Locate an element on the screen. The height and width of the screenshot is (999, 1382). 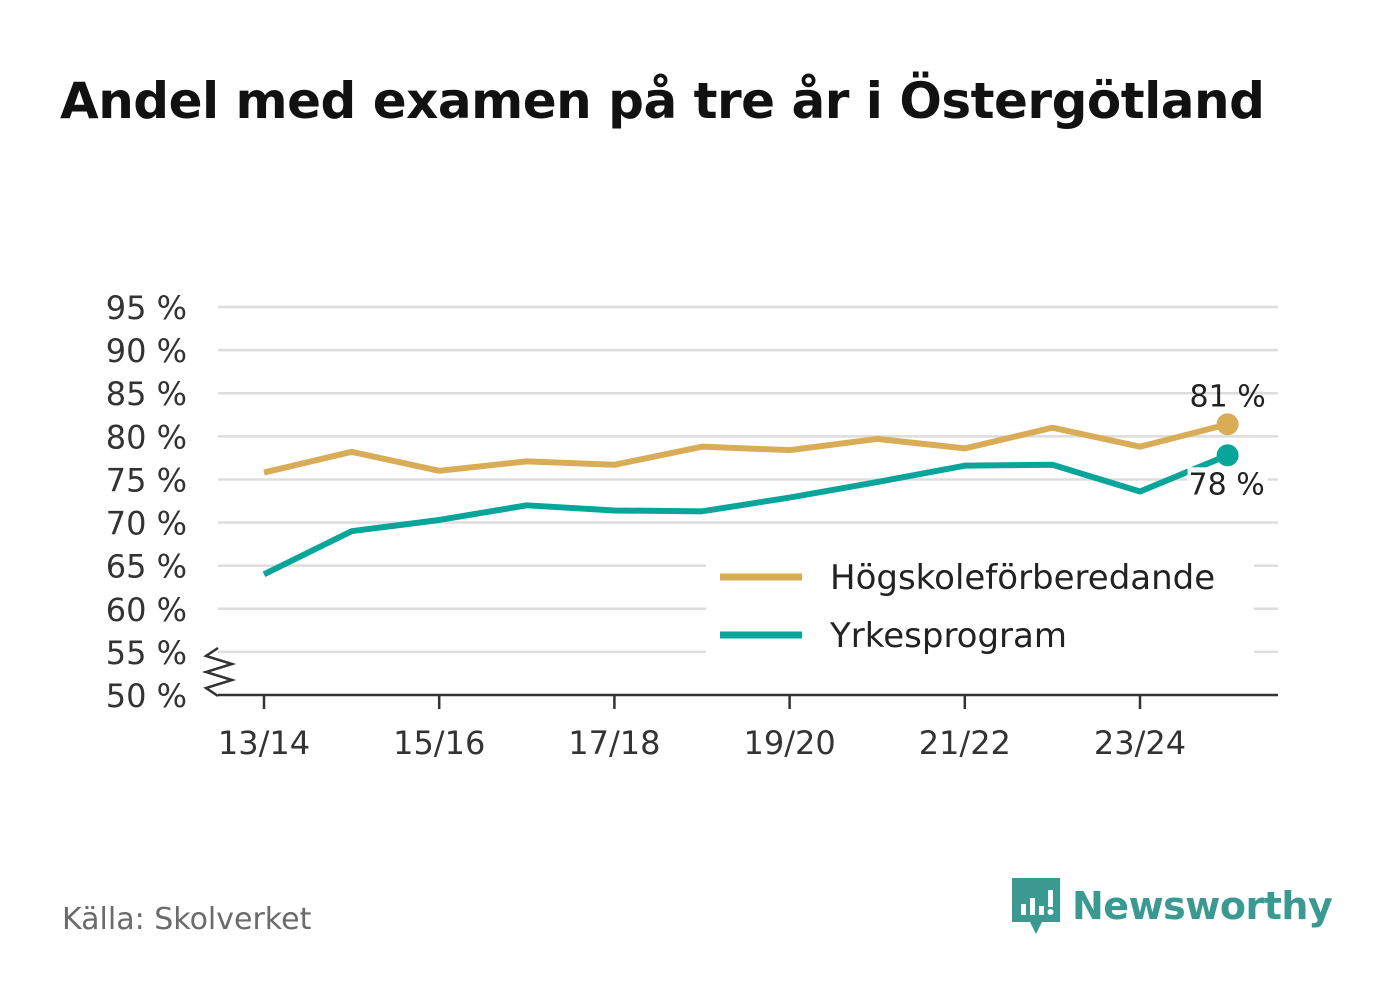
x-tick-label: 21/22 is located at coordinates (965, 743).